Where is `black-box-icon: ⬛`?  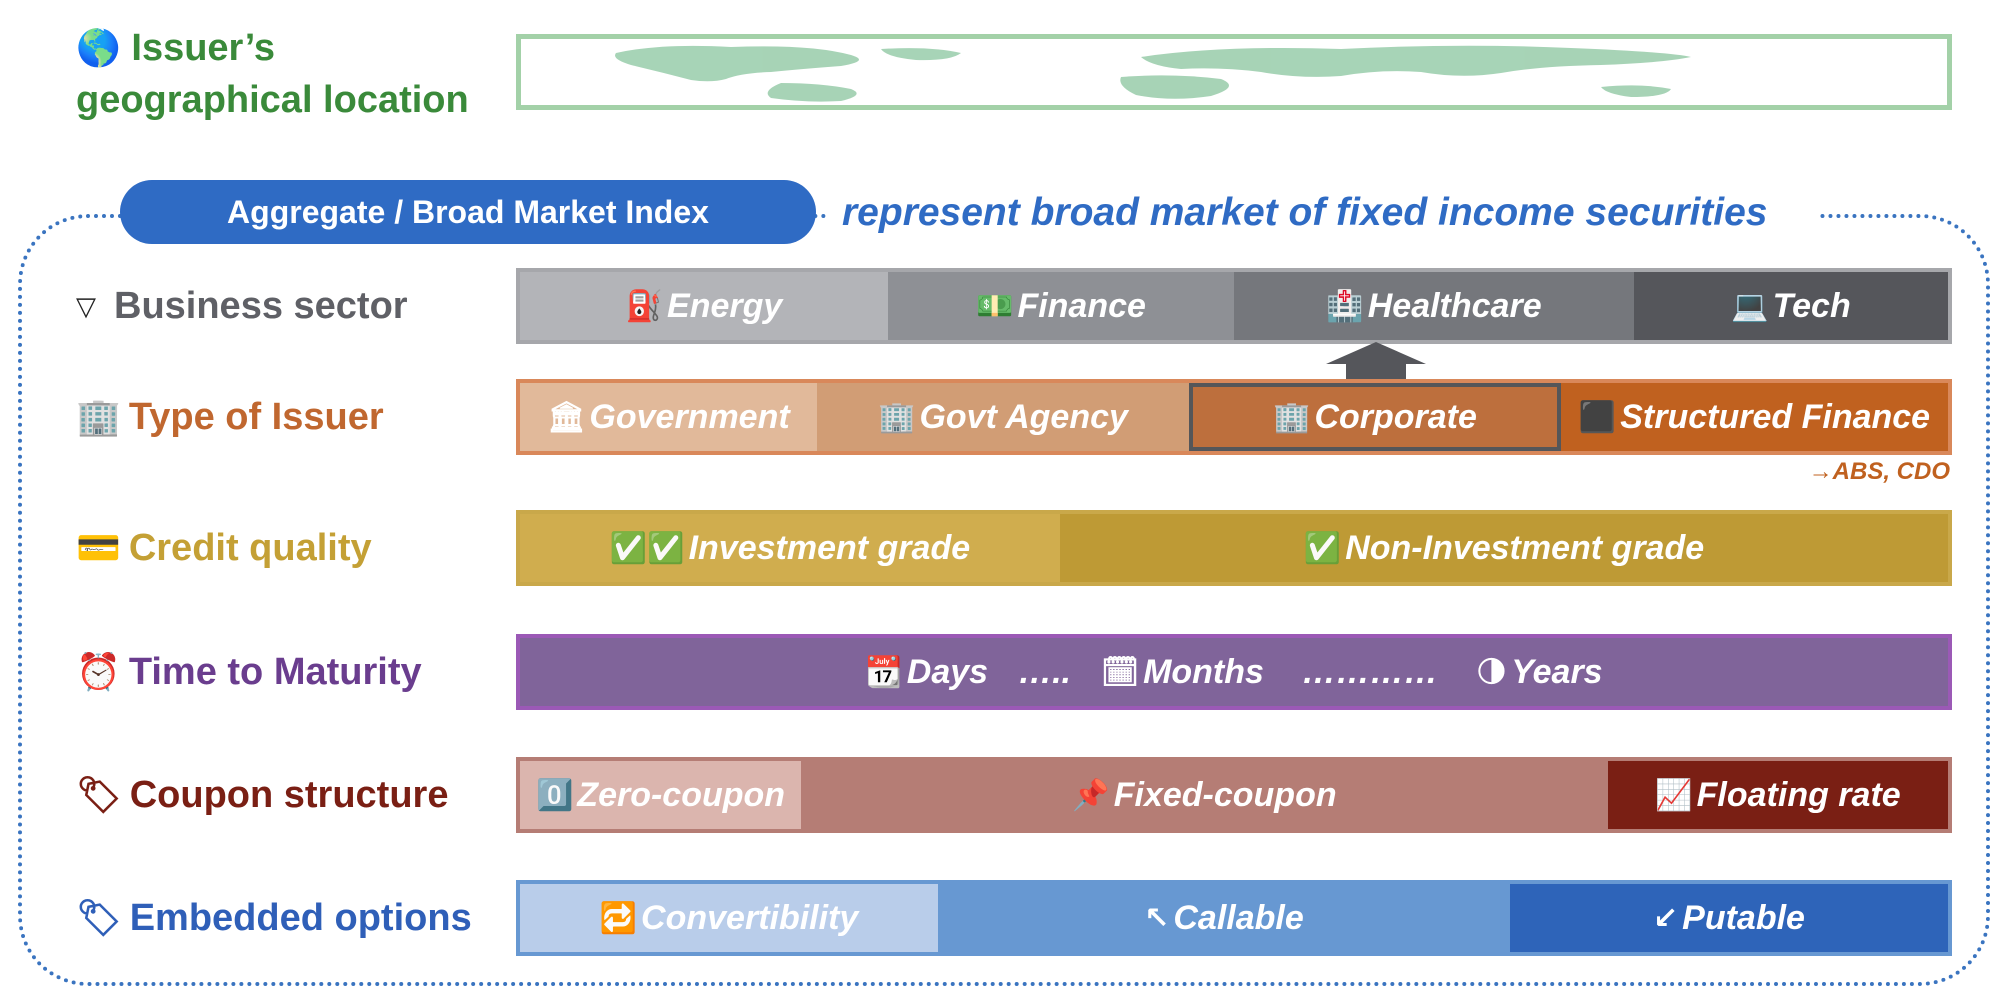 black-box-icon: ⬛ is located at coordinates (1597, 417).